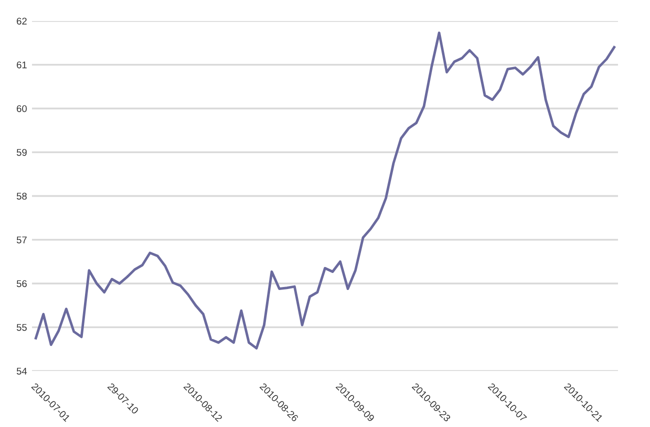  I want to click on y-tick-label: 57, so click(21, 240).